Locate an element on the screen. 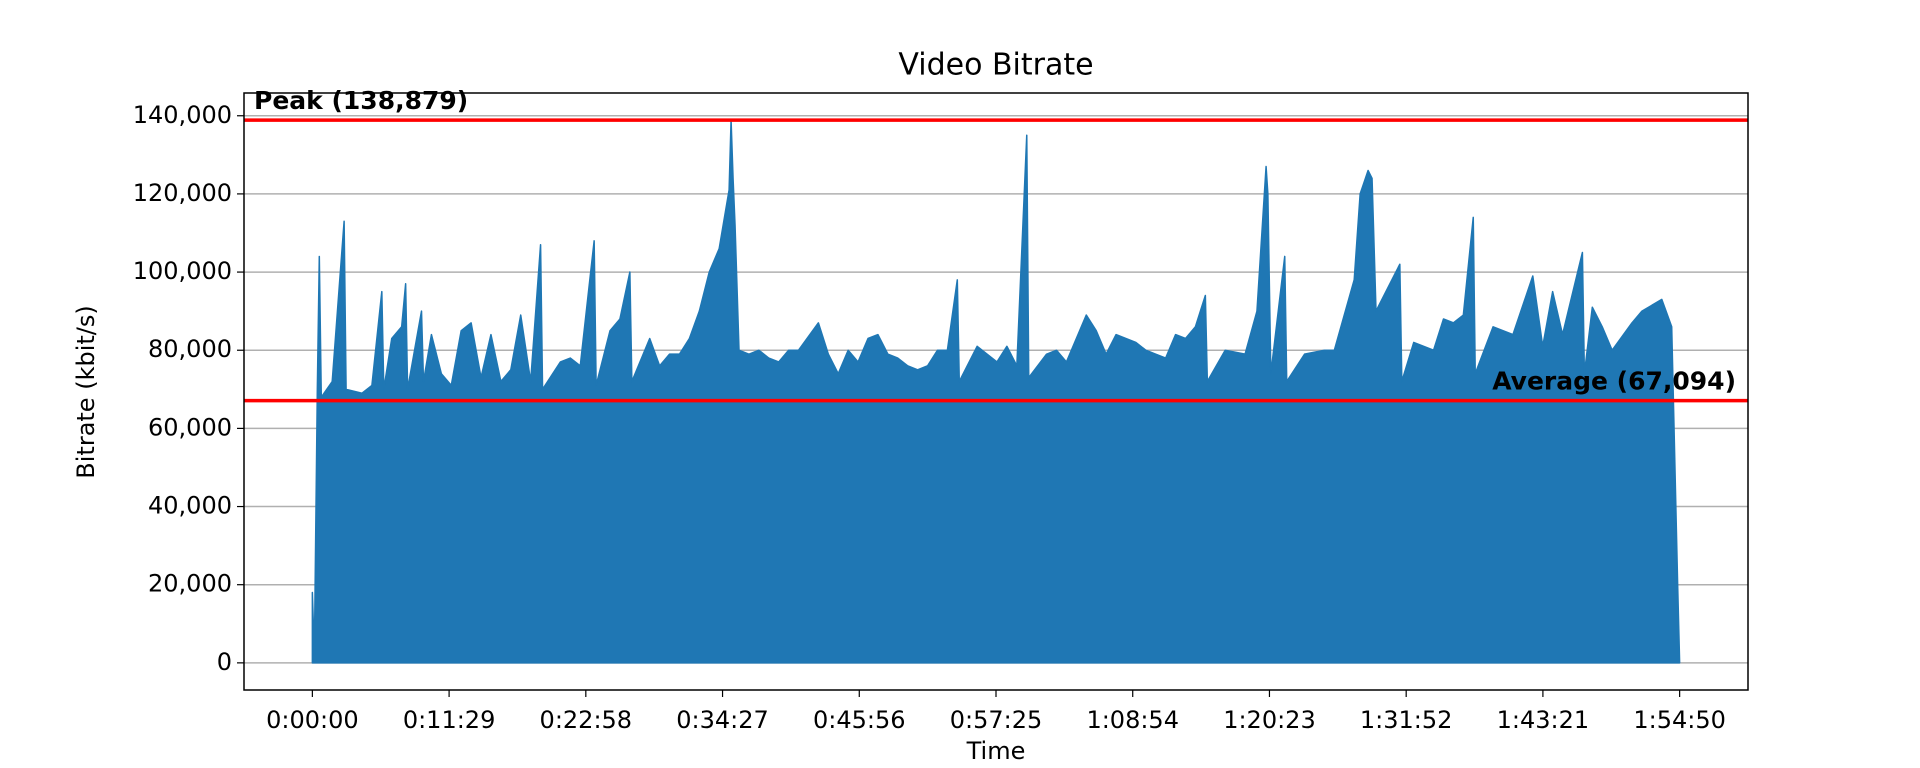 This screenshot has width=1920, height=768. chart-title: Video Bitrate is located at coordinates (995, 65).